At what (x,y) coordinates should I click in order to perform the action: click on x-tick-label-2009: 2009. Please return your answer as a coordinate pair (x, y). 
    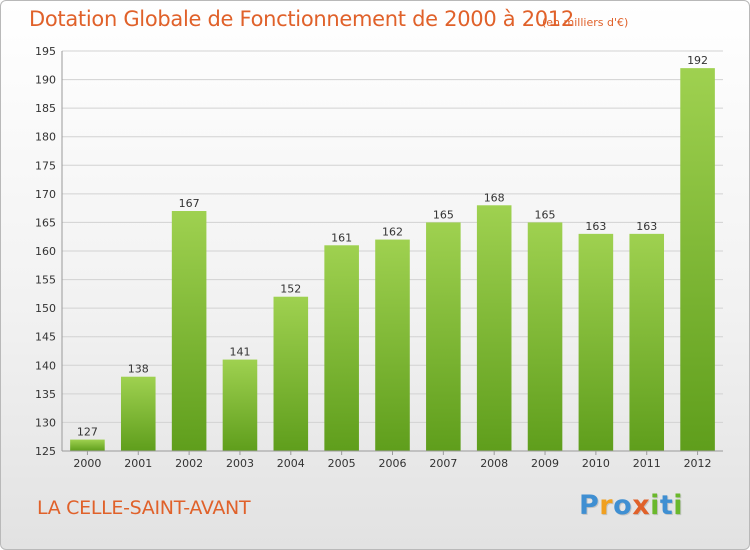
    Looking at the image, I should click on (545, 463).